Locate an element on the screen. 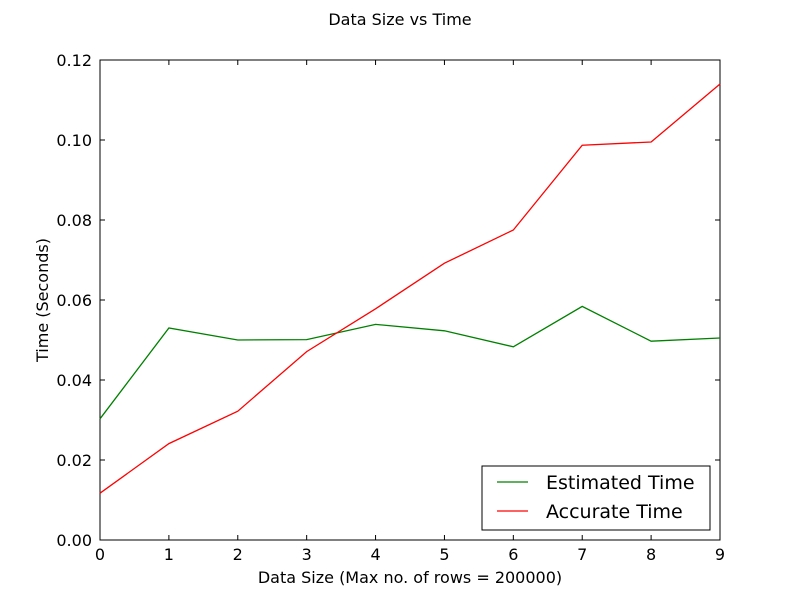  x-tick-label: 5 is located at coordinates (444, 554).